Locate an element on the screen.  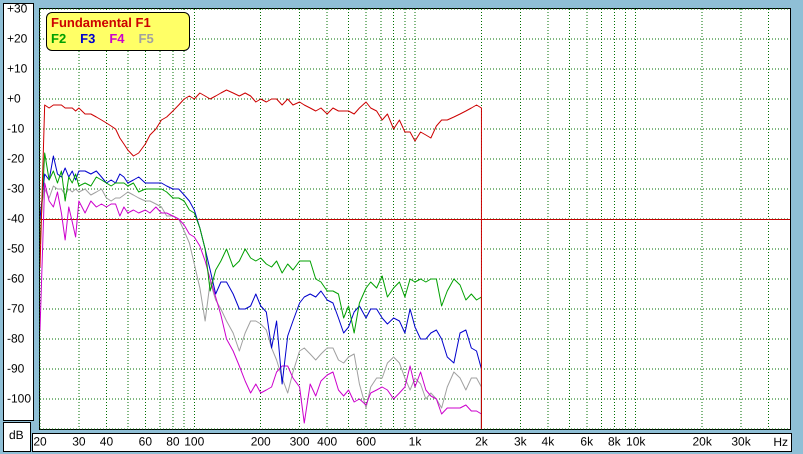
x-tick-label: 1k is located at coordinates (415, 441).